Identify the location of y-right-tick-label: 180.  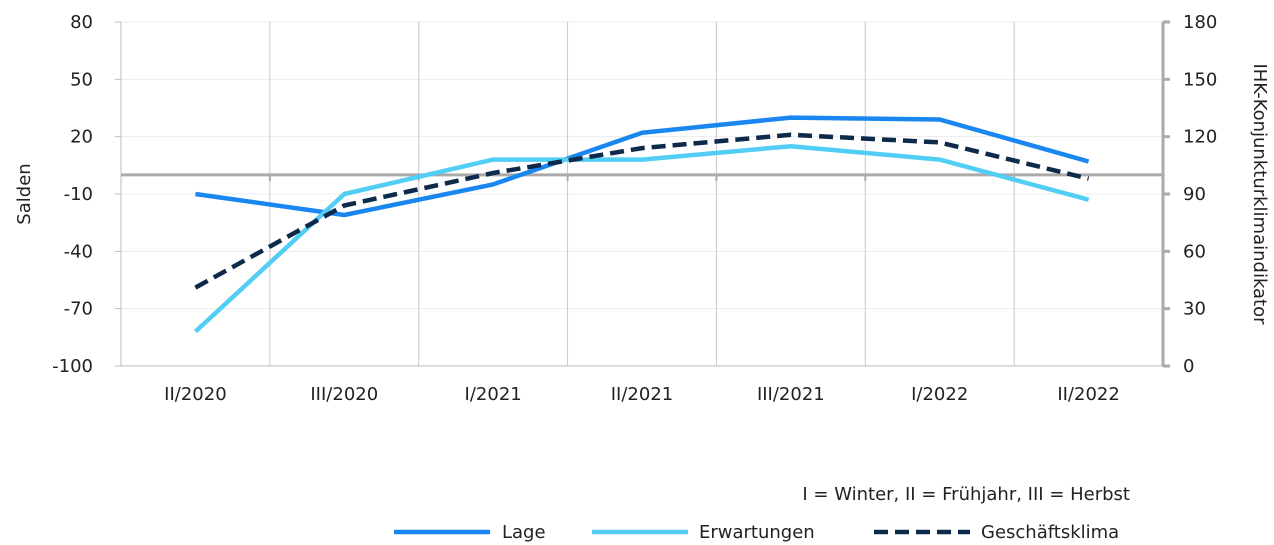
(1200, 22).